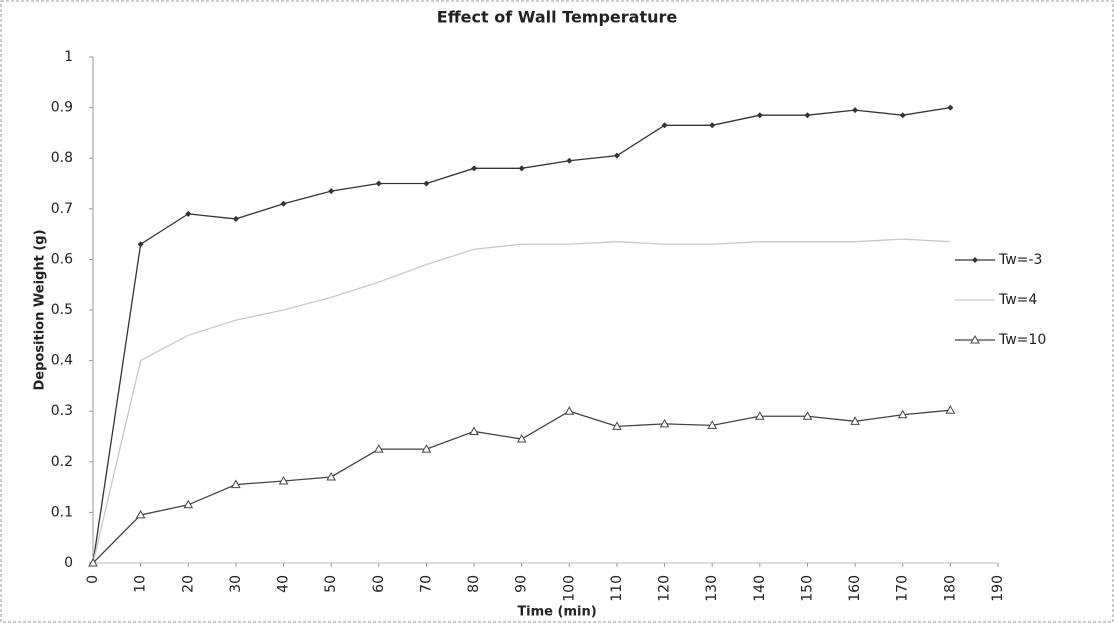 The image size is (1114, 623). I want to click on x-tick-label: 140, so click(760, 588).